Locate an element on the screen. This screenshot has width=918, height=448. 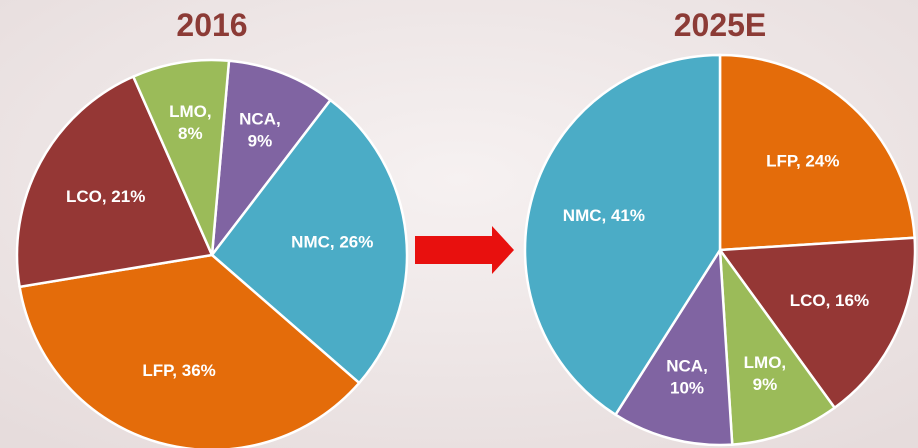
data-label: LCO, 16% is located at coordinates (829, 300).